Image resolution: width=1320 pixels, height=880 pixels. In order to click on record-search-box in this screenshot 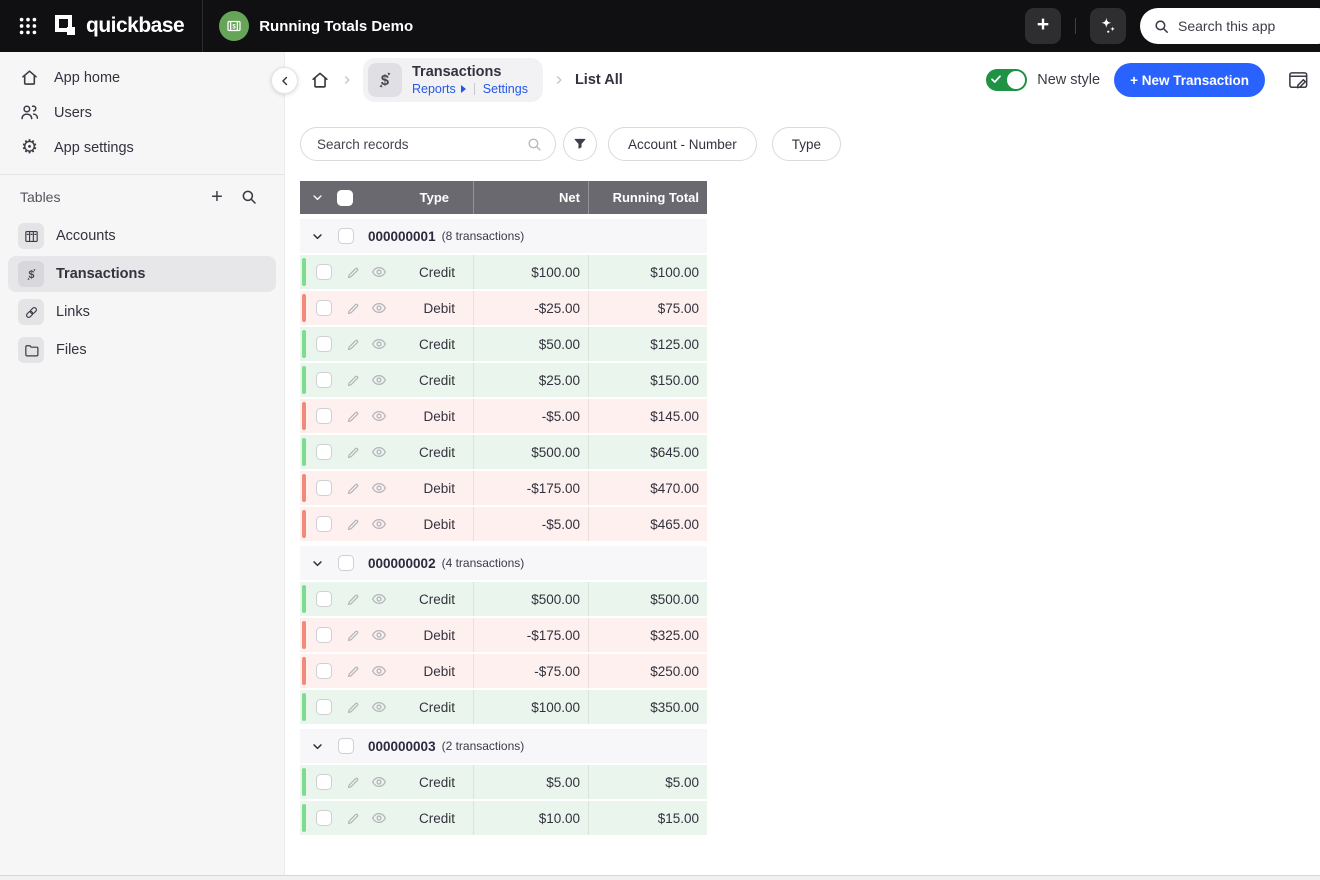, I will do `click(428, 144)`.